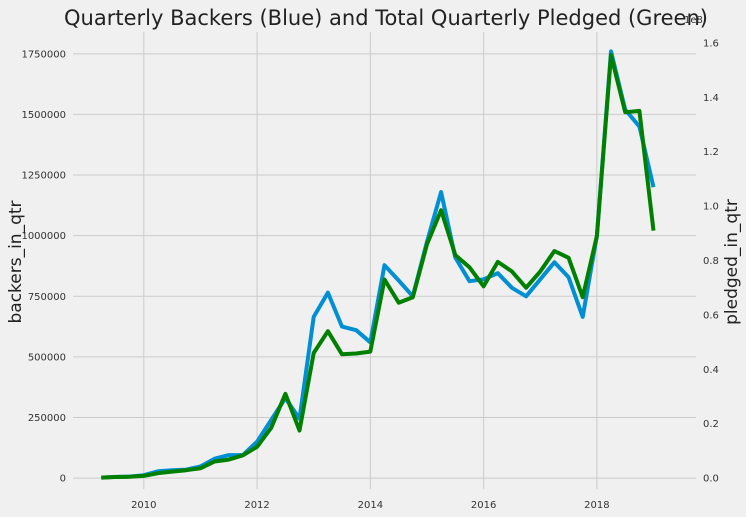 The width and height of the screenshot is (746, 517). What do you see at coordinates (43, 54) in the screenshot?
I see `left-y-tick-label: 1750000` at bounding box center [43, 54].